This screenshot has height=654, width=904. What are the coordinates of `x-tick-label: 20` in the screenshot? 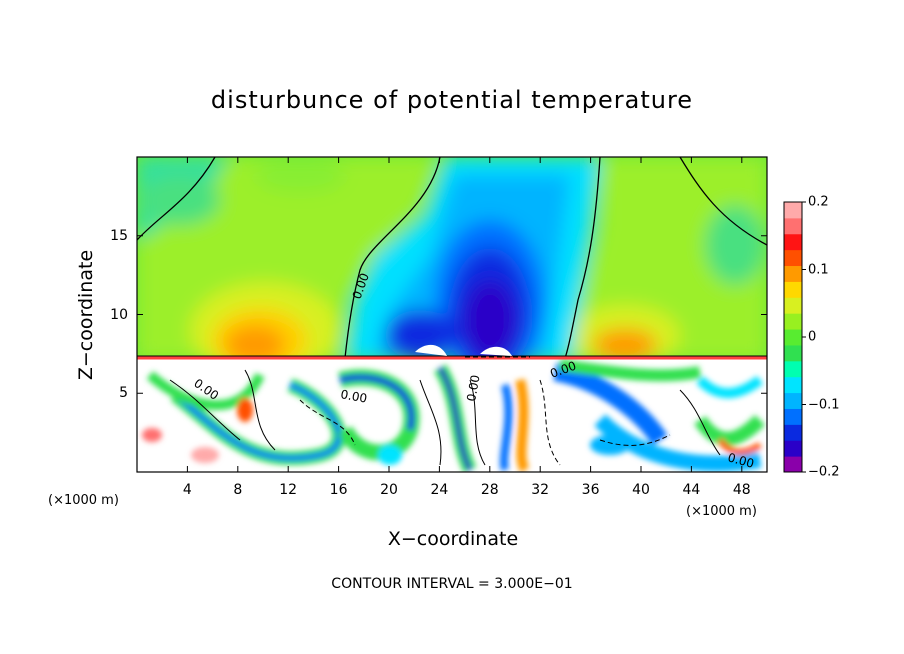 It's located at (389, 490).